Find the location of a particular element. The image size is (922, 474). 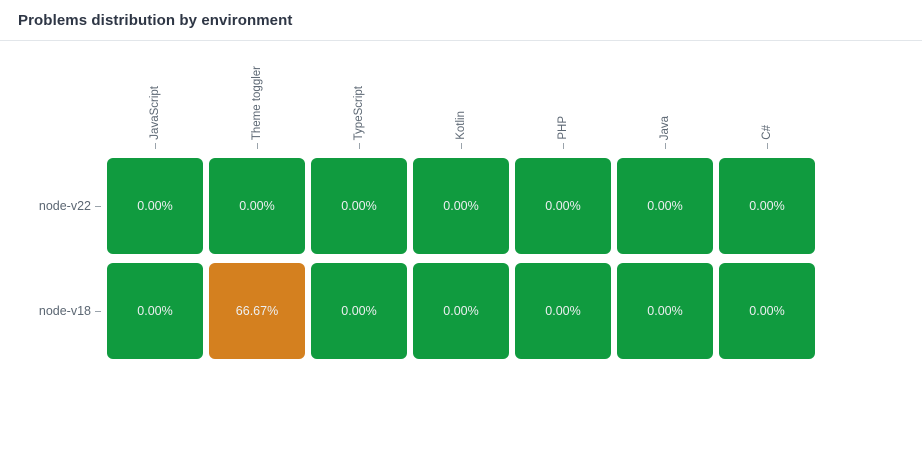

column-label-javascript: JavaScript is located at coordinates (155, 95).